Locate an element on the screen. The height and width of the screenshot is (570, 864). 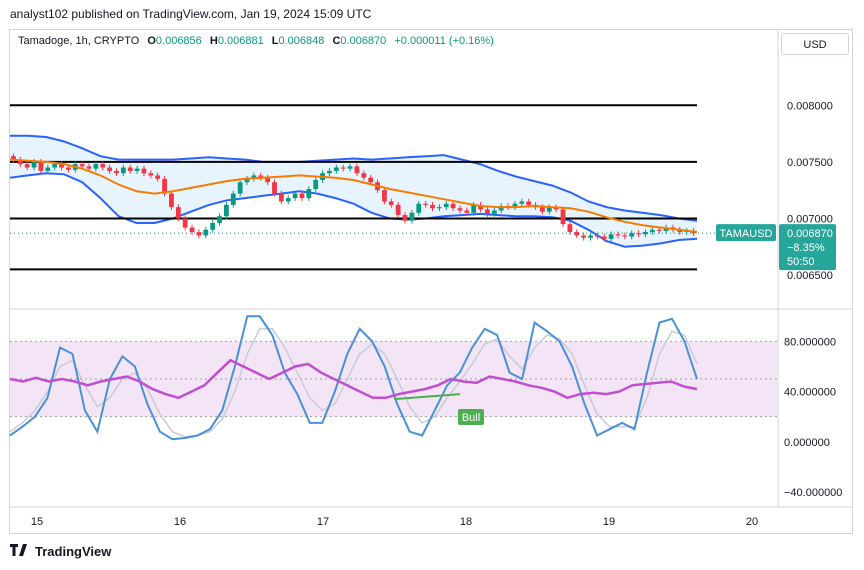
x-axis-label: 15 is located at coordinates (37, 522).